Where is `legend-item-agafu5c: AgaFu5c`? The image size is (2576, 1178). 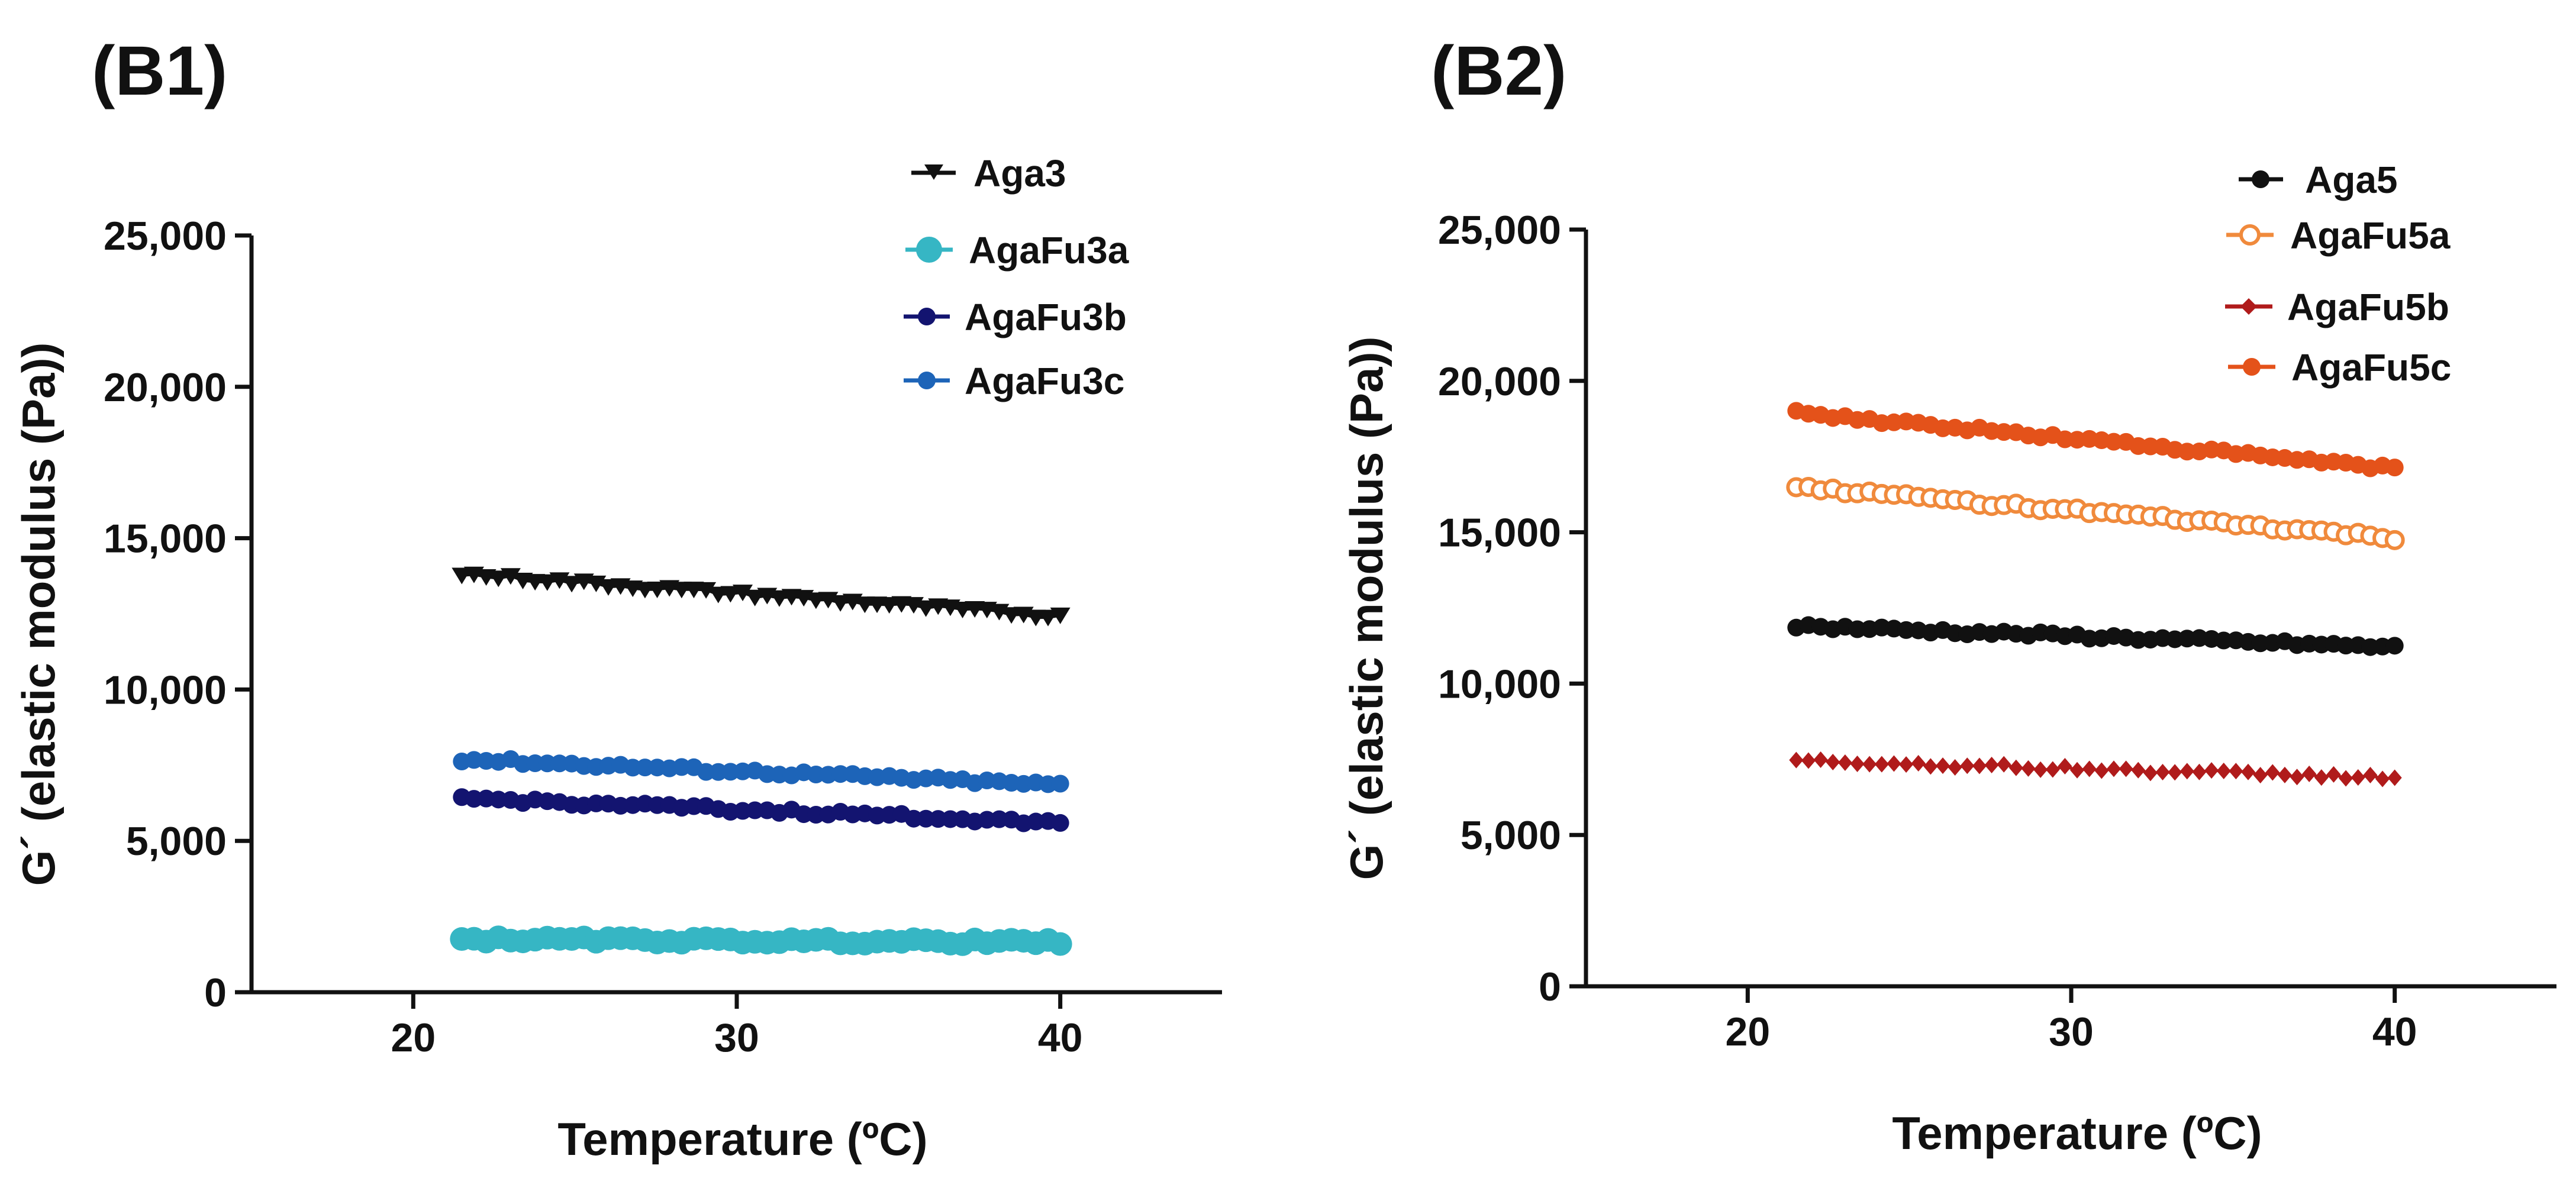 legend-item-agafu5c: AgaFu5c is located at coordinates (2339, 367).